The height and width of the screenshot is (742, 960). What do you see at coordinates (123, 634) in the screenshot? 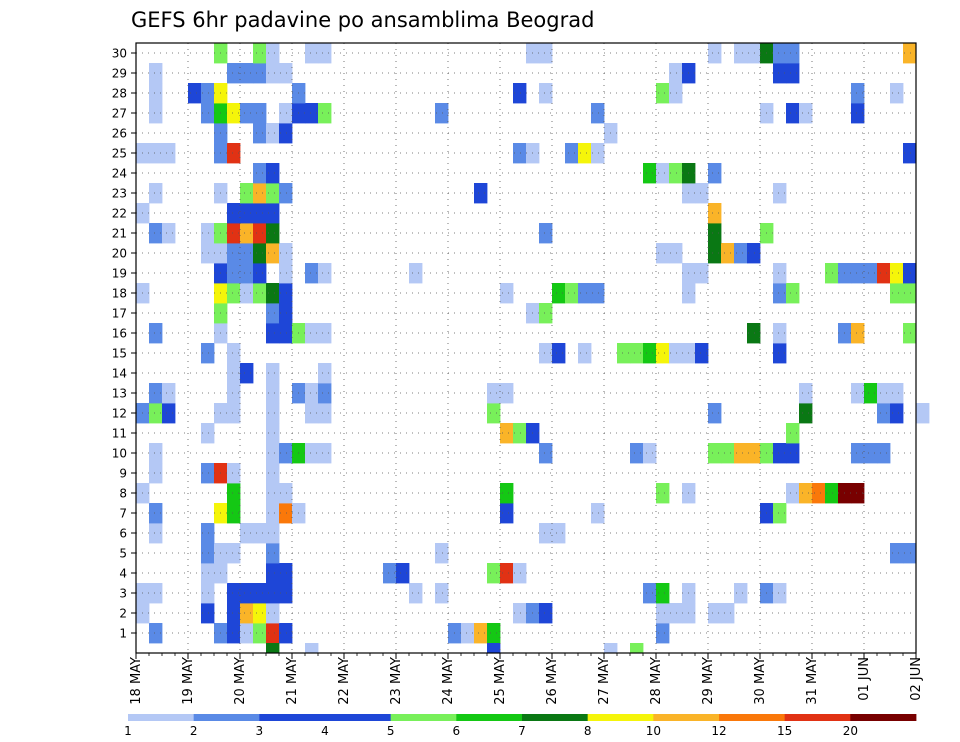
I see `y-tick-label: 1` at bounding box center [123, 634].